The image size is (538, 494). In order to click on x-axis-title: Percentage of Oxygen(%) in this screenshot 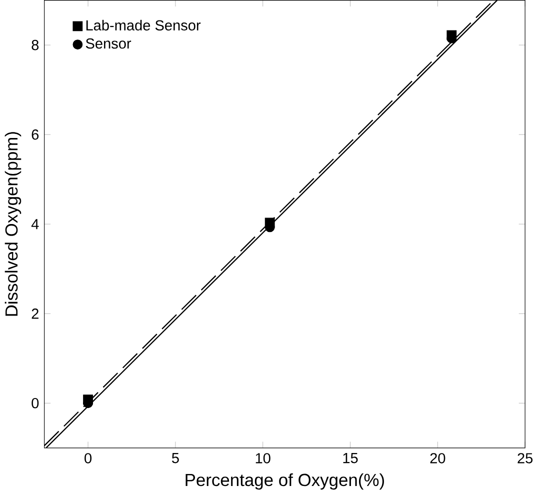, I will do `click(285, 481)`.